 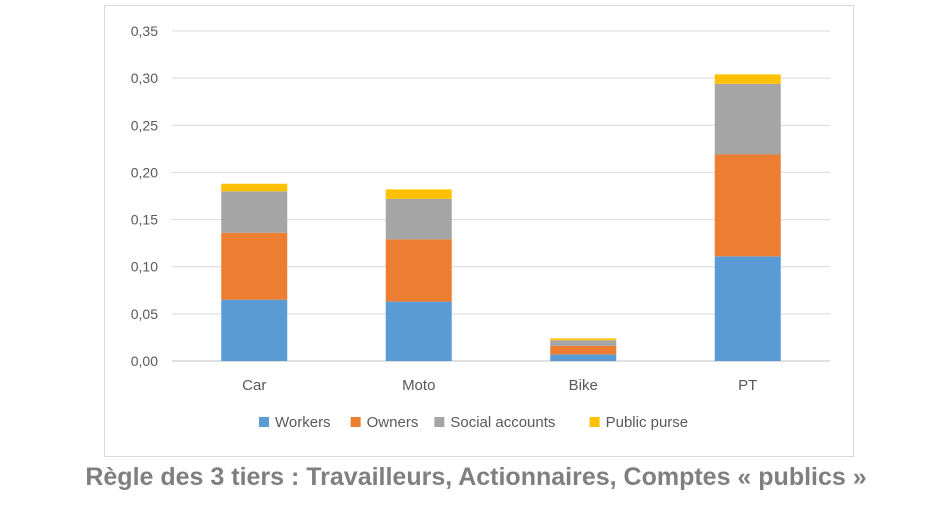 I want to click on bar-segment-social-accounts-moto, so click(x=418, y=219).